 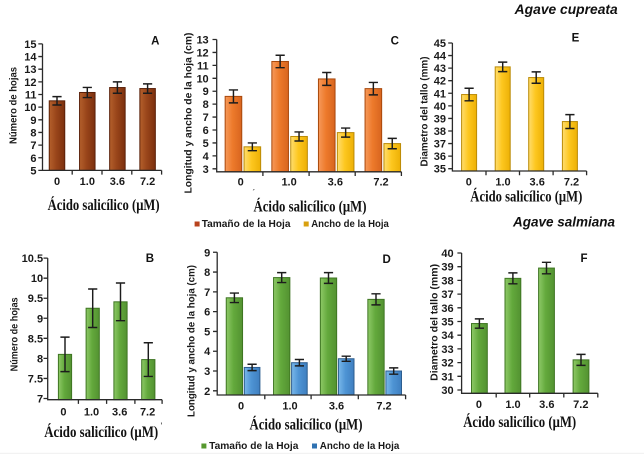 What do you see at coordinates (35, 299) in the screenshot?
I see `svg-text: 9.5` at bounding box center [35, 299].